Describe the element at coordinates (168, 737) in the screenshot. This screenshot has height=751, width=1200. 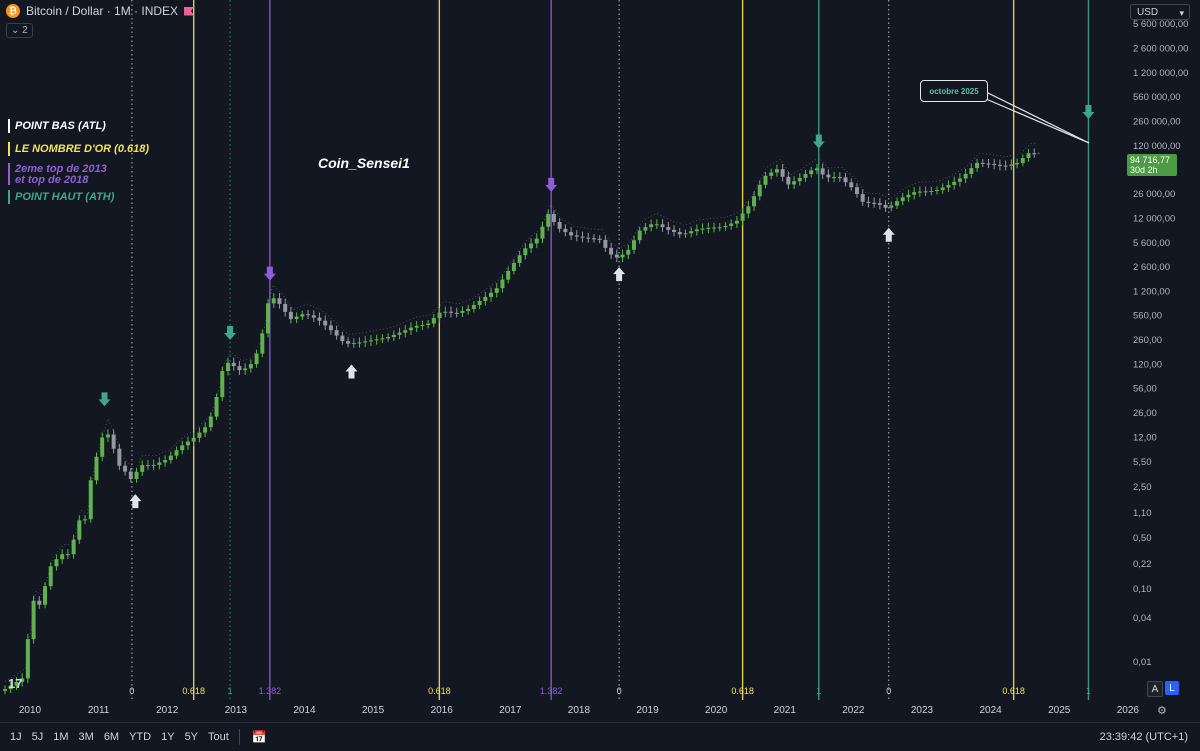
I see `range-1y: 1Y` at that location.